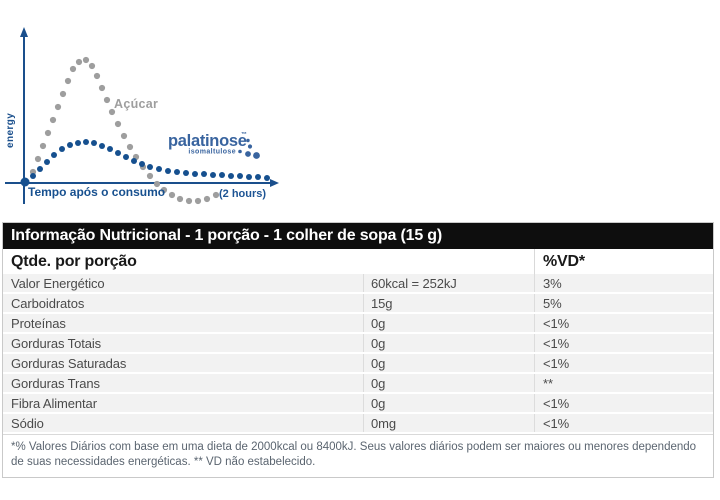  Describe the element at coordinates (358, 304) in the screenshot. I see `table-row: Carboidratos 15g 5%` at that location.